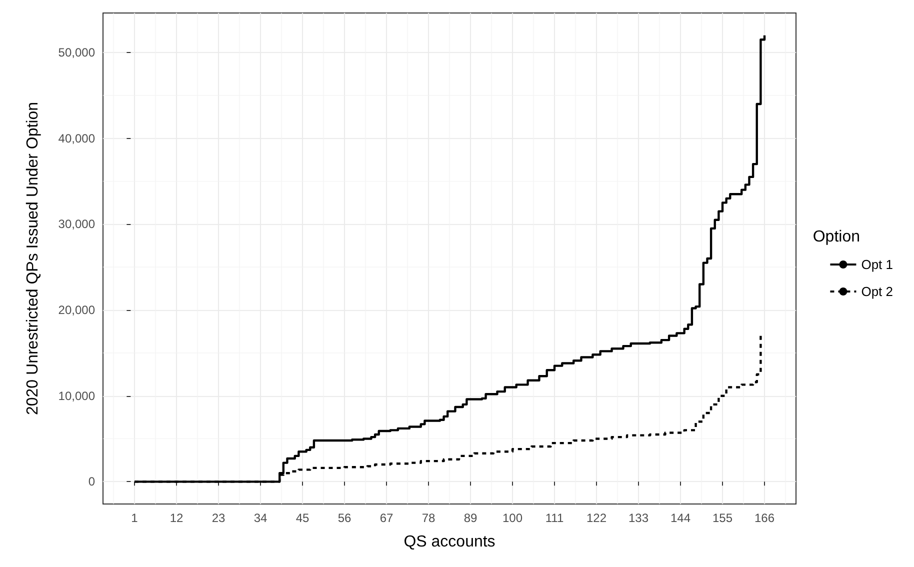 The width and height of the screenshot is (914, 567). Describe the element at coordinates (77, 224) in the screenshot. I see `y-tick-label: 30,000` at that location.